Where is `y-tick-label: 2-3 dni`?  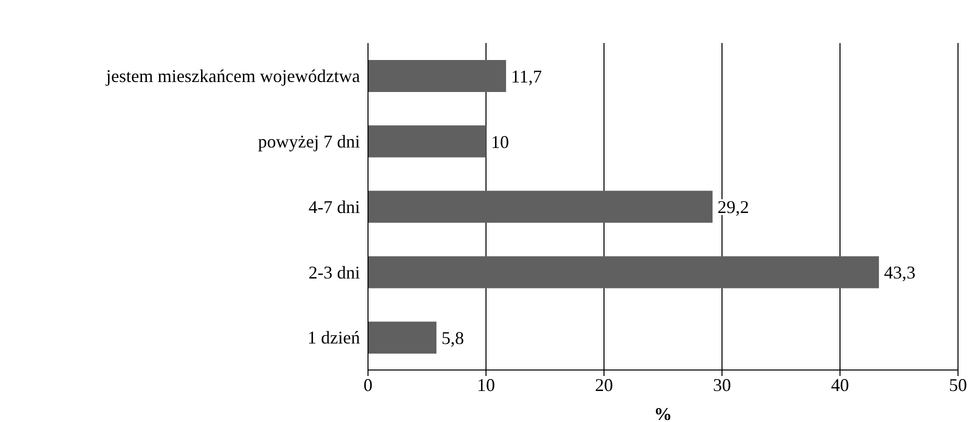 y-tick-label: 2-3 dni is located at coordinates (334, 272).